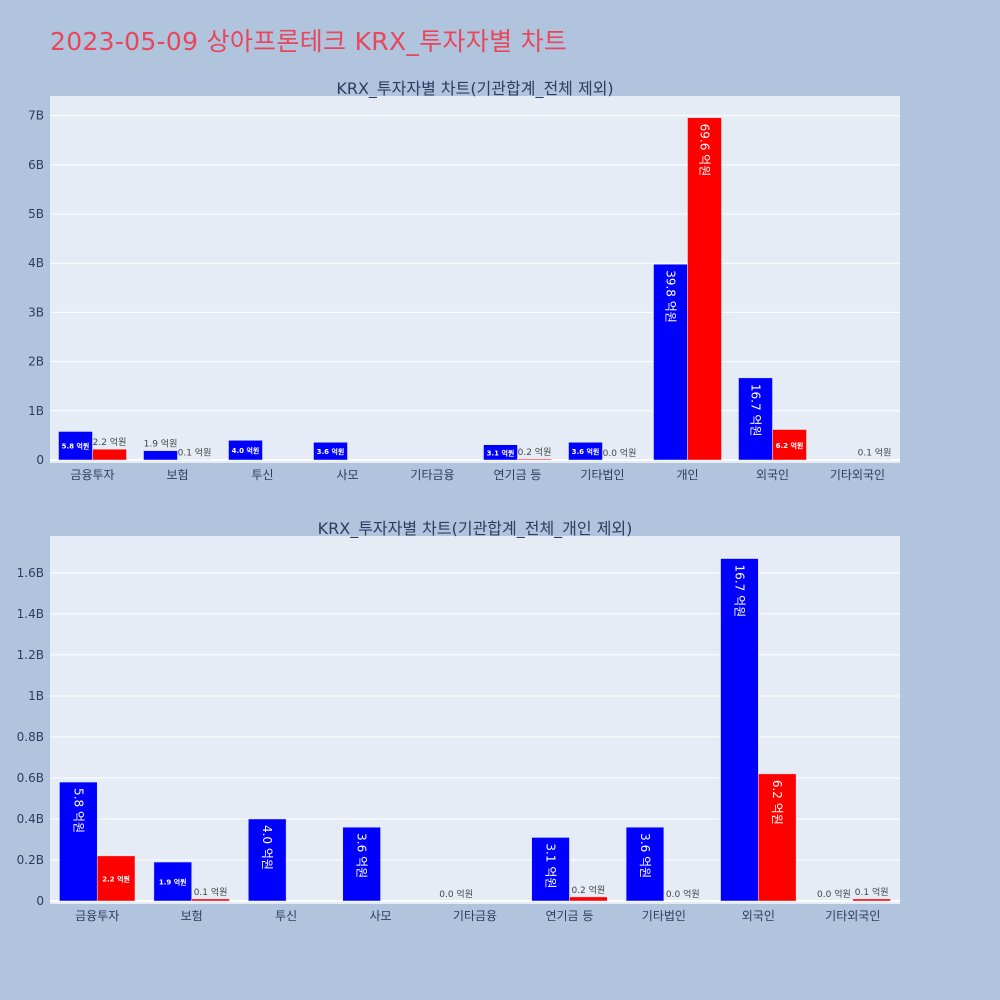  I want to click on page-title: 2023-05-09 상아프론테크 KRX_투자자별 차트, so click(309, 41).